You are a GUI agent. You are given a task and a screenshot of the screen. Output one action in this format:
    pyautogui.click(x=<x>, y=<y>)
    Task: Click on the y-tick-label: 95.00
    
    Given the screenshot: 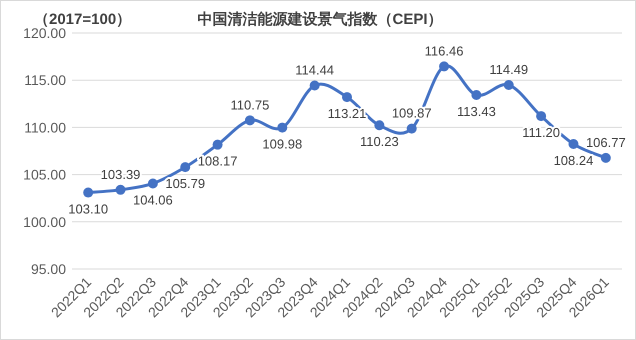 What is the action you would take?
    pyautogui.click(x=48, y=269)
    